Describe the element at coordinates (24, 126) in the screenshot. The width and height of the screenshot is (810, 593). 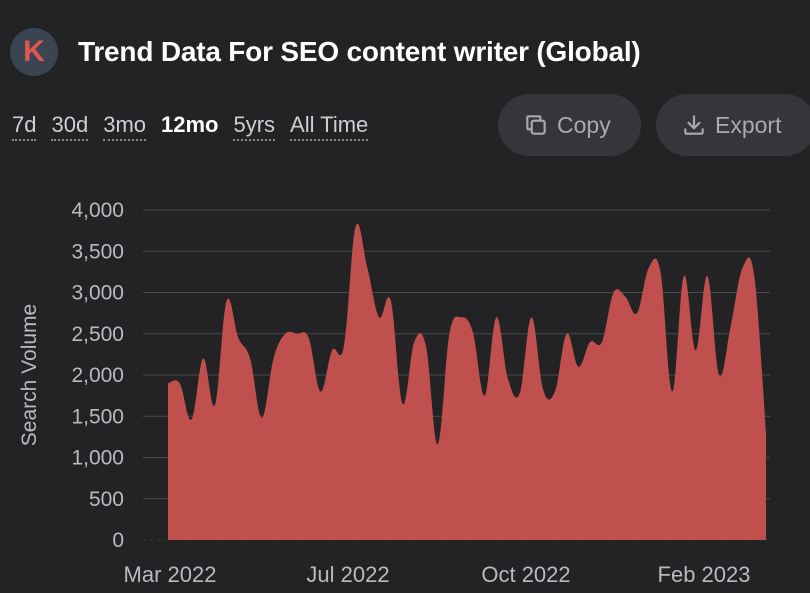
I see `range-7d: 7d` at that location.